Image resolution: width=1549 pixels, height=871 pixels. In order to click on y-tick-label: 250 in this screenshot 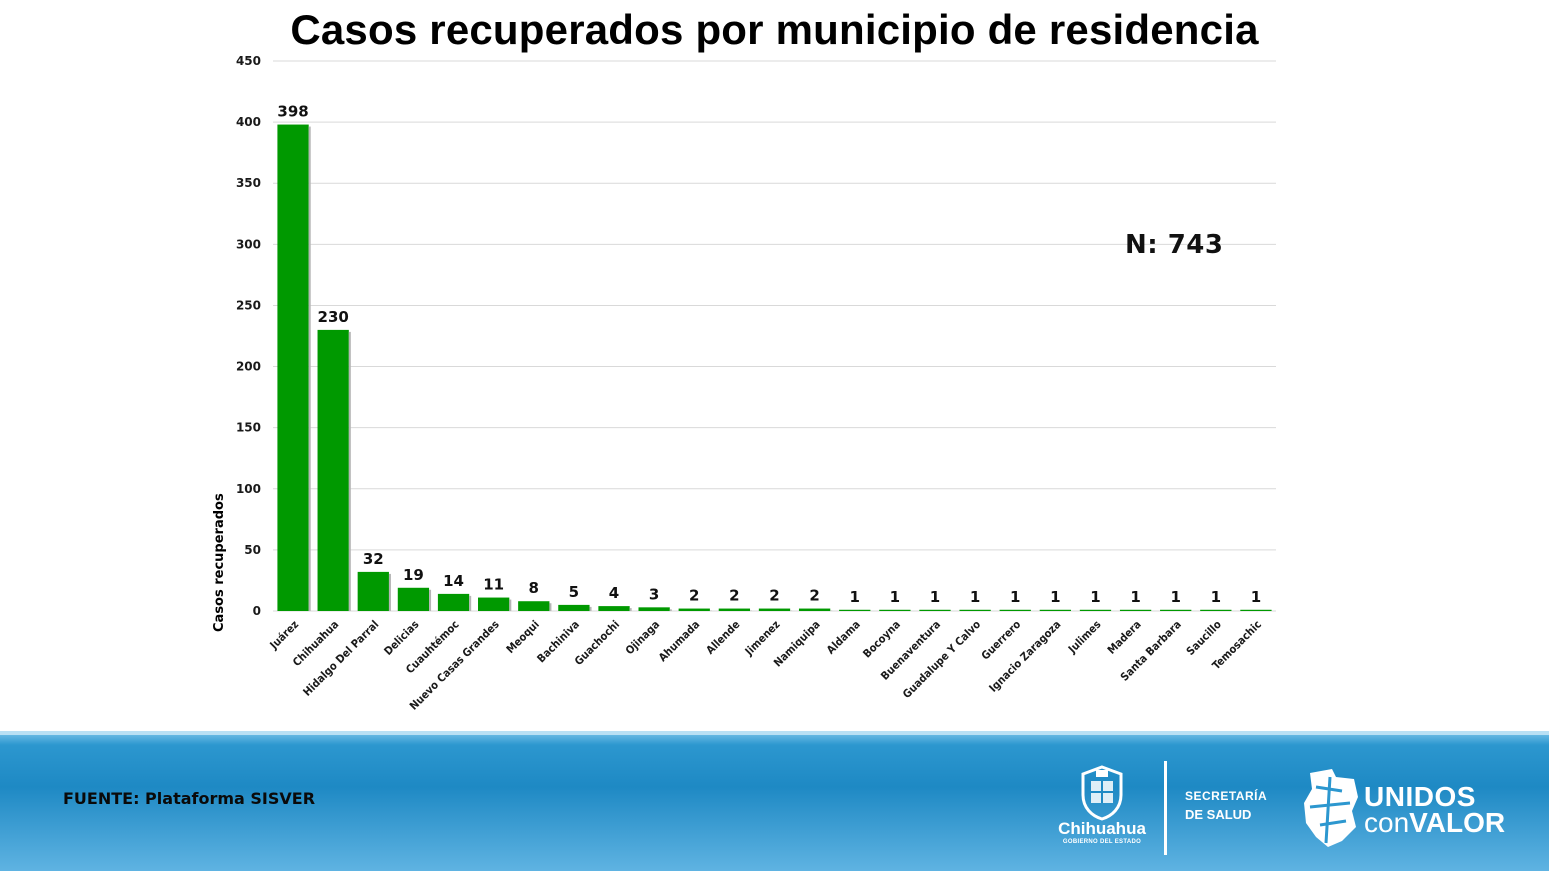, I will do `click(248, 305)`.